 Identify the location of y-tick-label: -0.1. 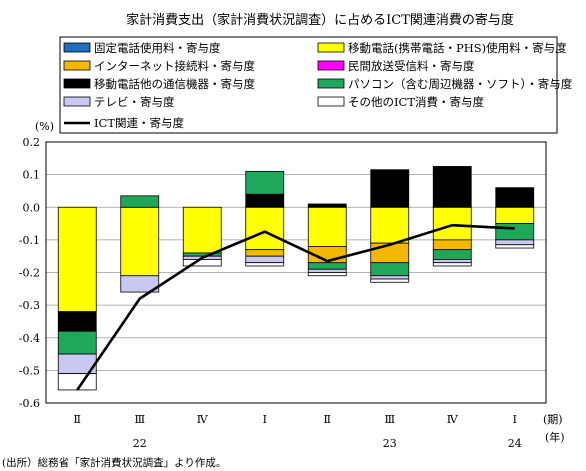
(29, 240).